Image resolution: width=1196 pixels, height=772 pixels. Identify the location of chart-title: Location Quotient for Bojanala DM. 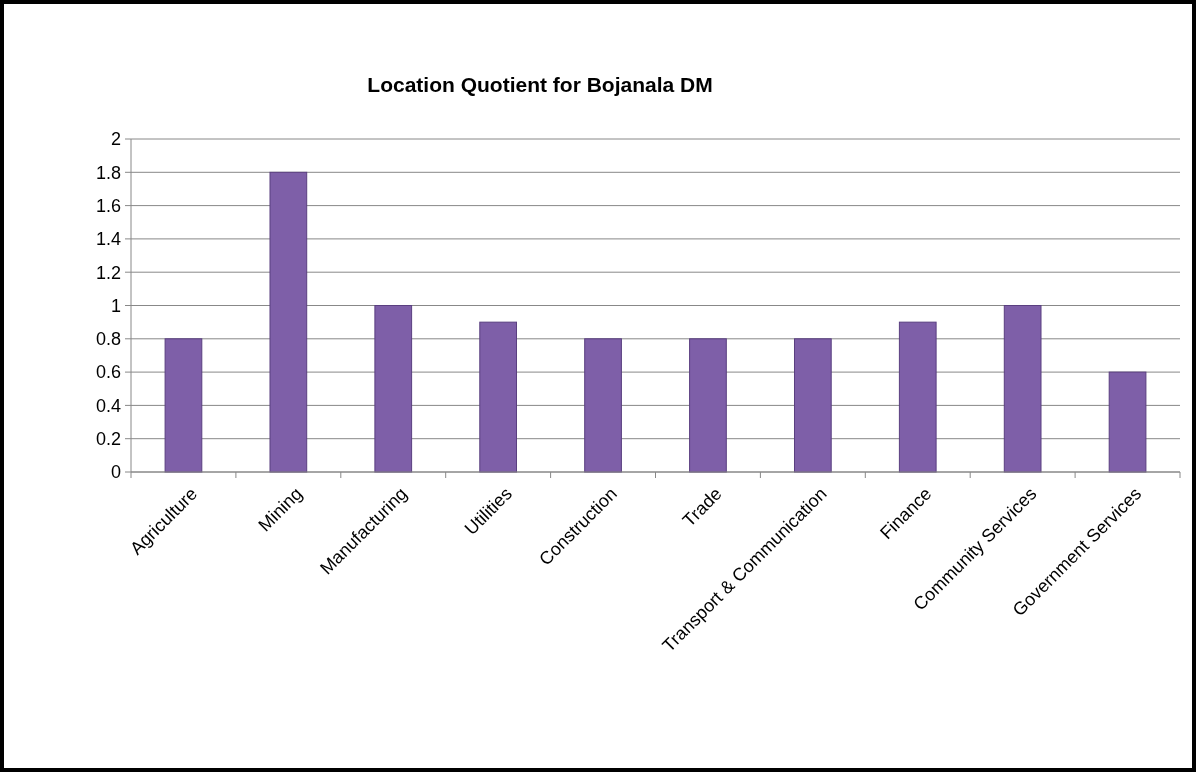
(540, 84).